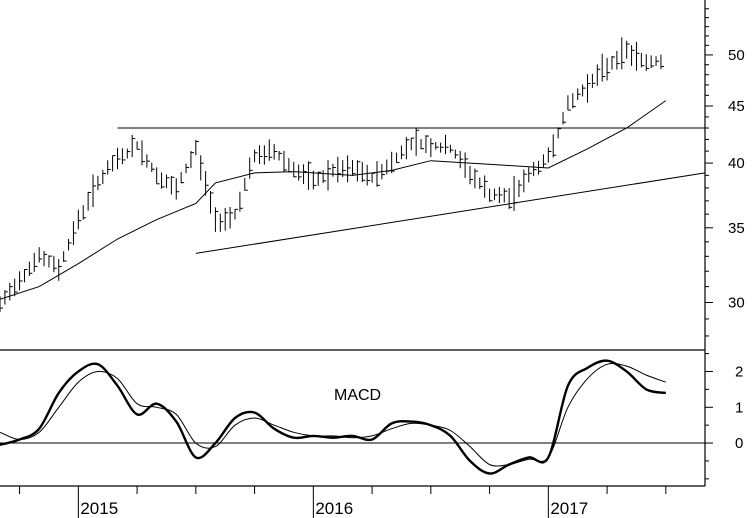  I want to click on year-label: 2016, so click(334, 508).